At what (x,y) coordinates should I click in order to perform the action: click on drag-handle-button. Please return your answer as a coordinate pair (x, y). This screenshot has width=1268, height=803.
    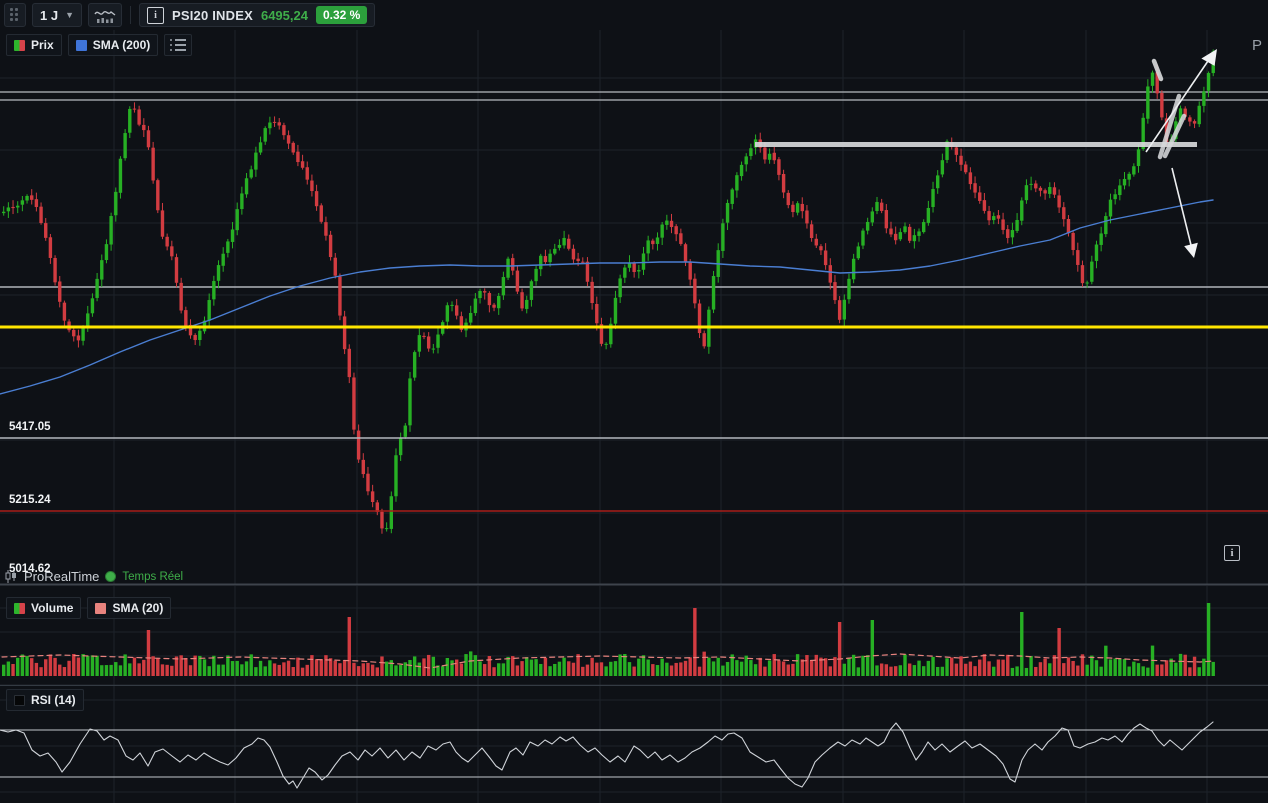
    Looking at the image, I should click on (15, 15).